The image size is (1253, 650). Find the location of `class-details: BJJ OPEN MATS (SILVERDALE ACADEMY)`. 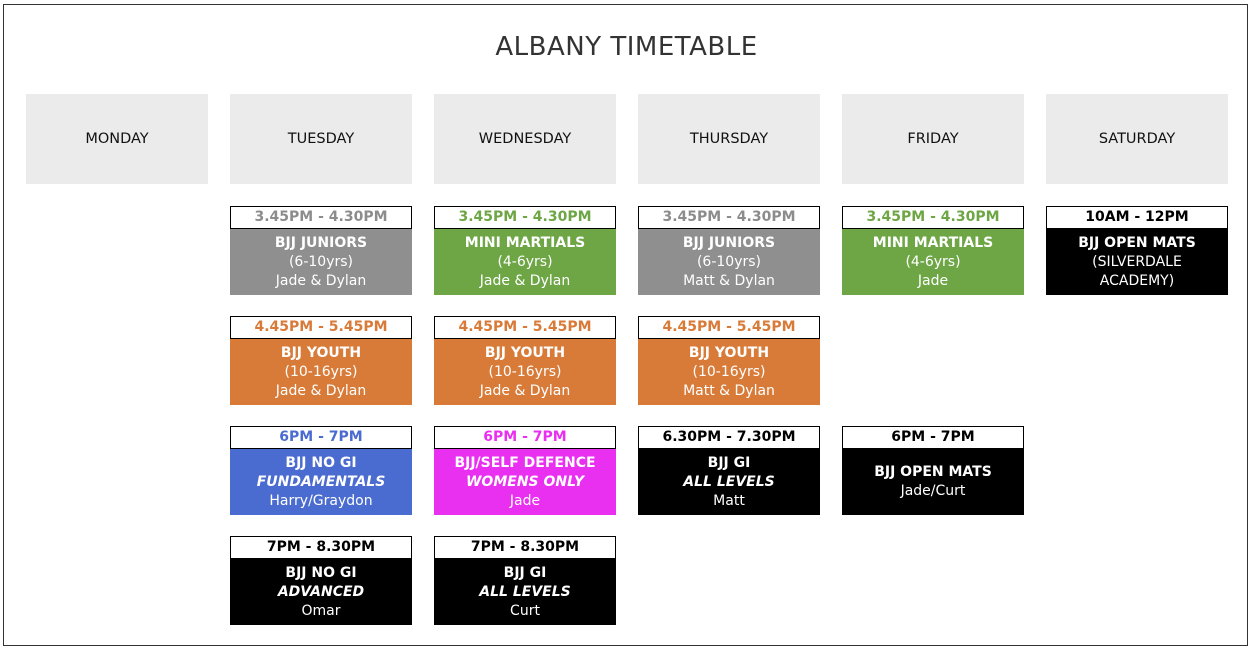

class-details: BJJ OPEN MATS (SILVERDALE ACADEMY) is located at coordinates (1137, 262).